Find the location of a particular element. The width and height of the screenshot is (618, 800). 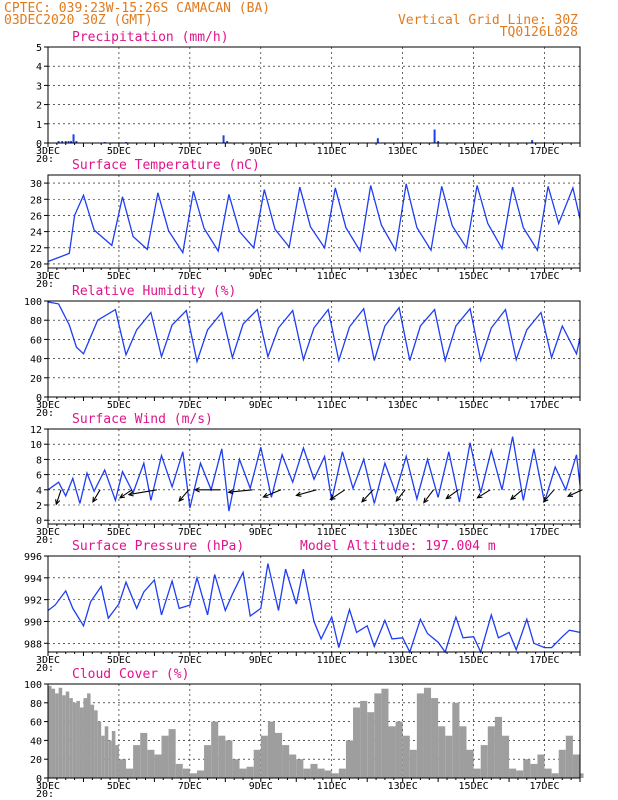

header-date: 03DEC2020 30Z (GMT) is located at coordinates (78, 20).